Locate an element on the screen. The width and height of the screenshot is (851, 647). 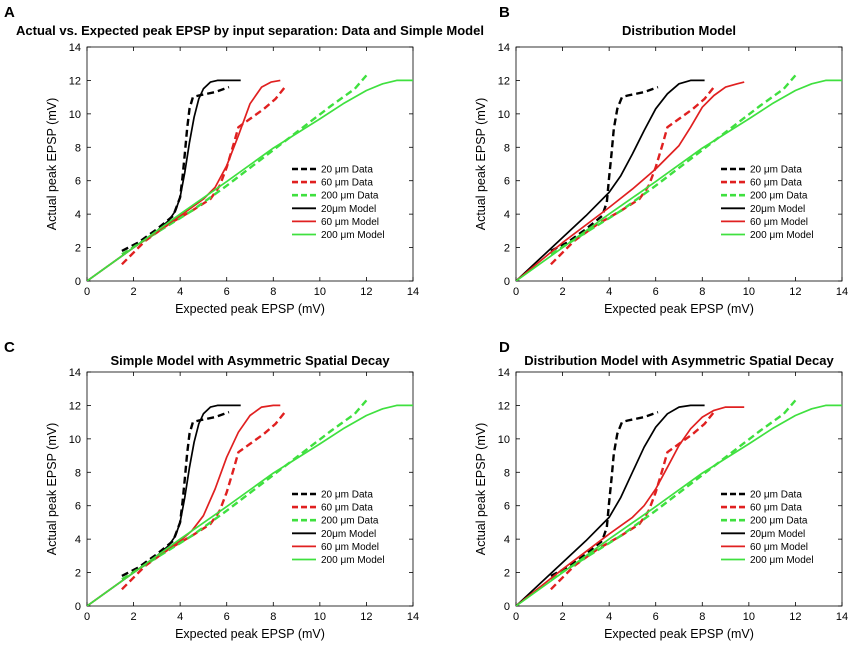
panel-letter: B is located at coordinates (504, 12).